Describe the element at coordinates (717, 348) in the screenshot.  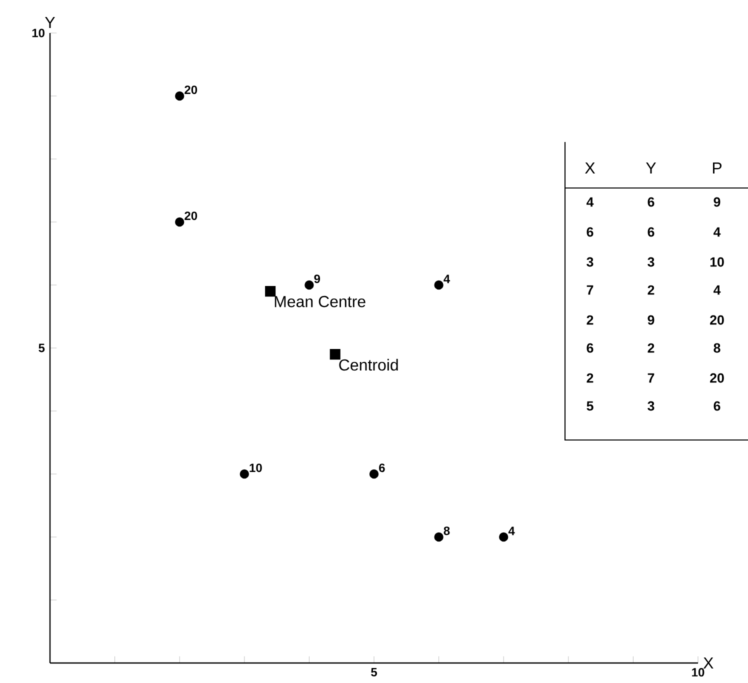
I see `text: 8` at that location.